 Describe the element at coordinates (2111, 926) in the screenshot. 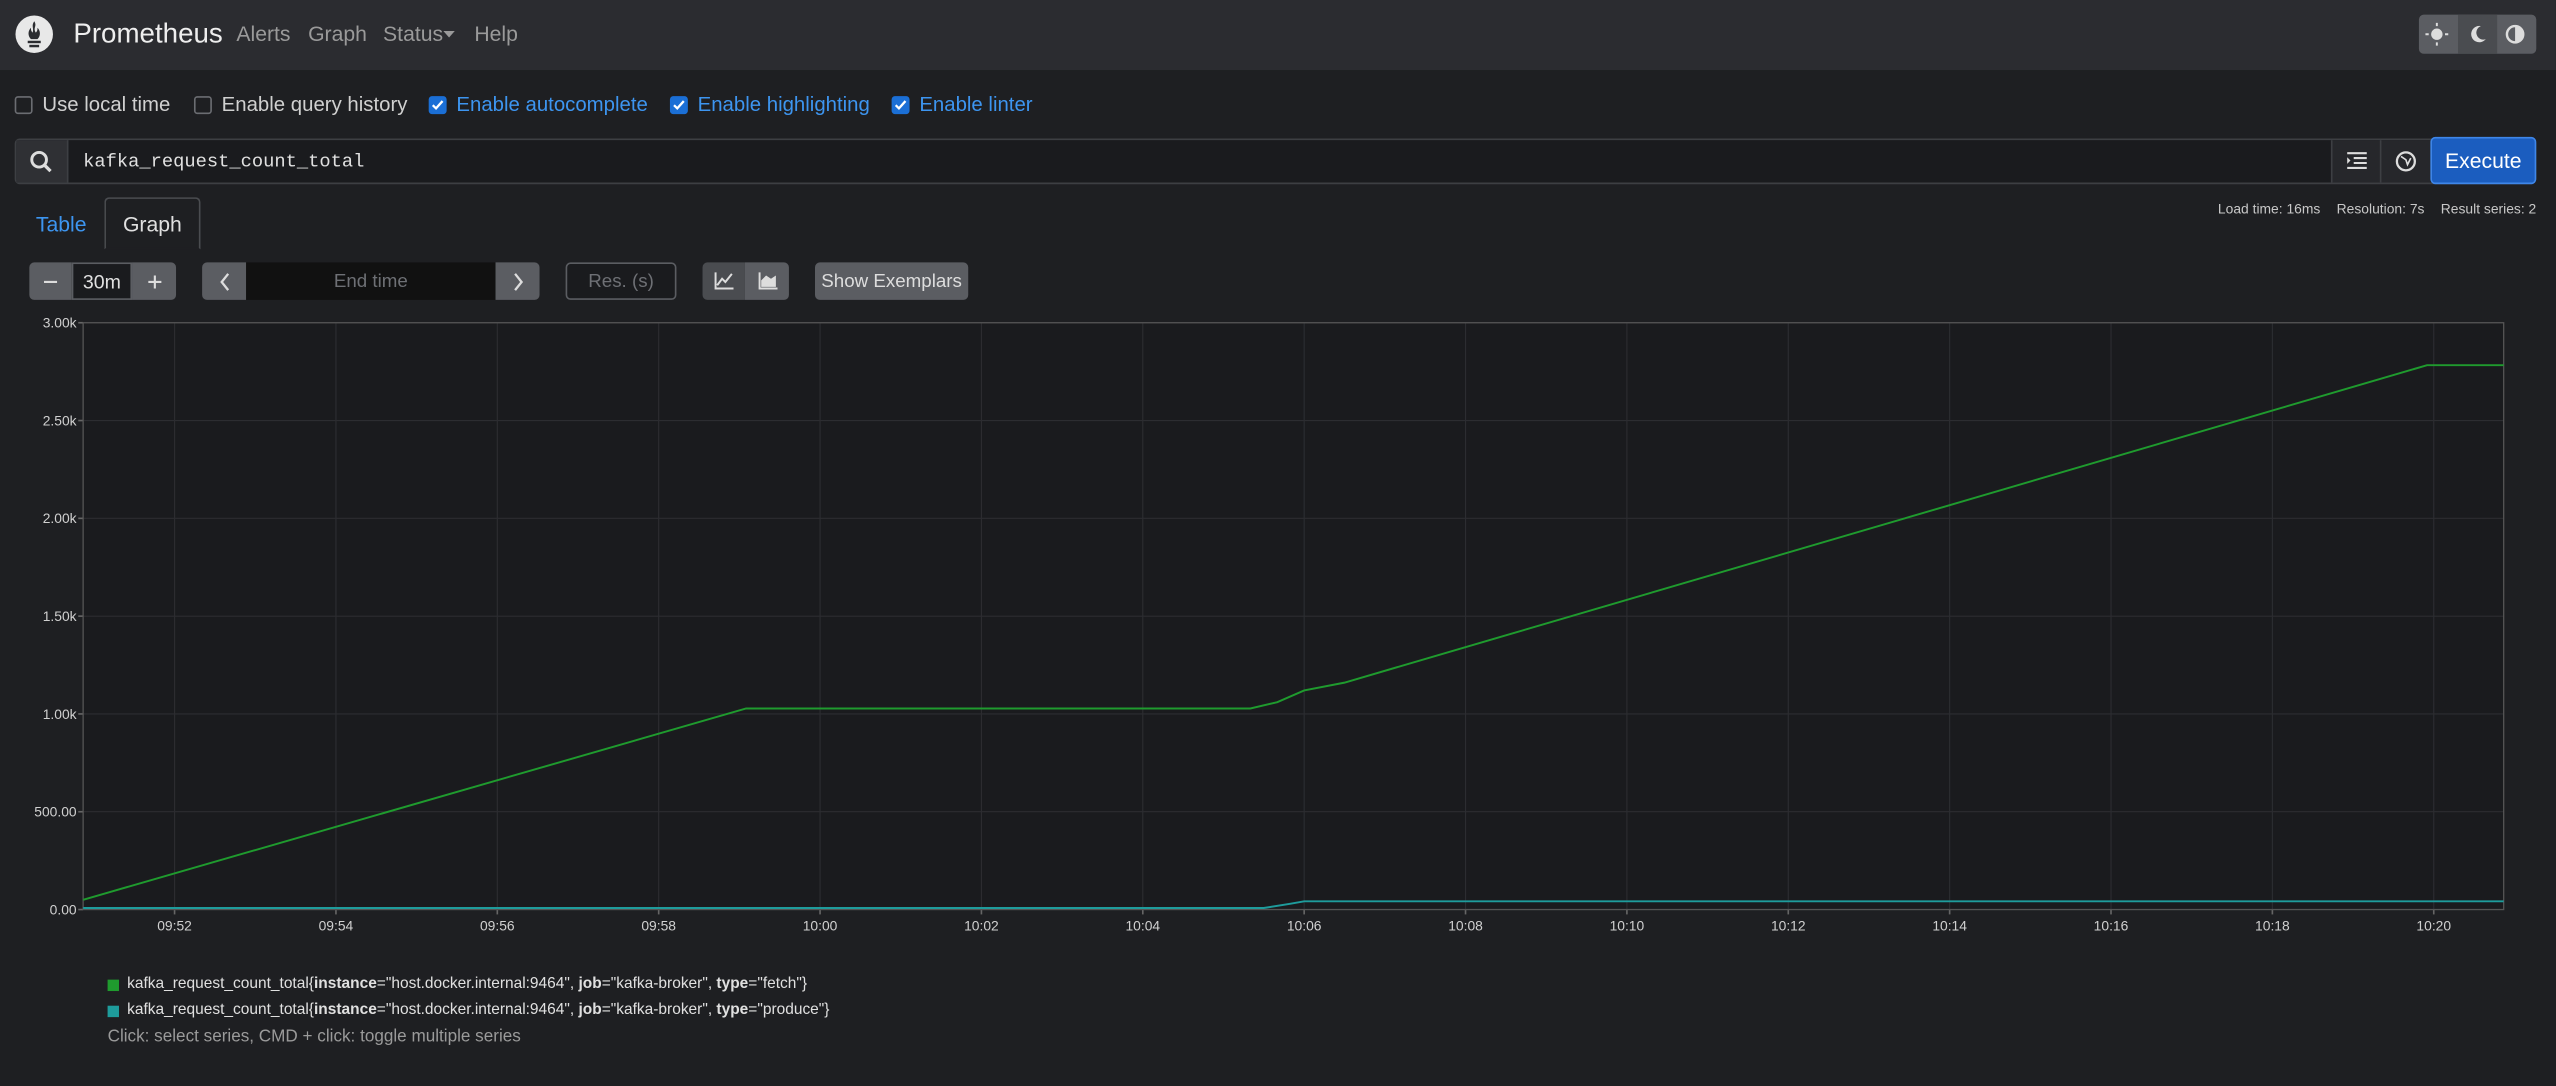

I see `x-tick-label: 10:16` at that location.